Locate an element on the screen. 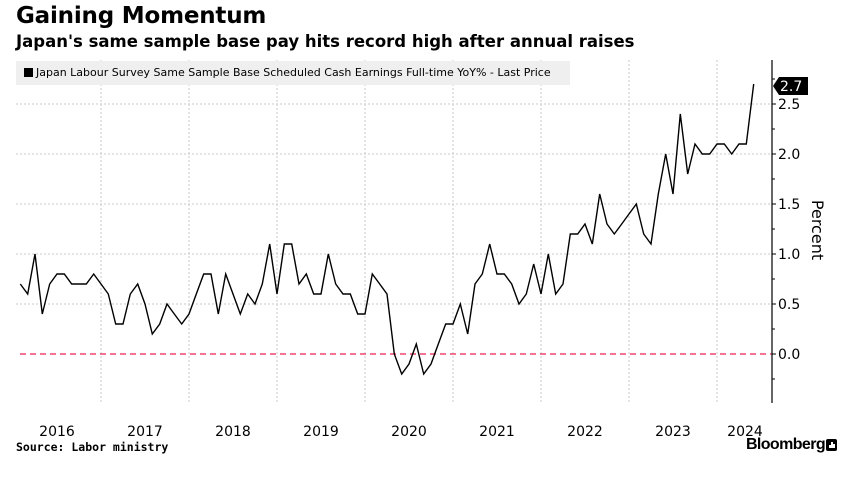  x-tick-label: 2024 is located at coordinates (745, 432).